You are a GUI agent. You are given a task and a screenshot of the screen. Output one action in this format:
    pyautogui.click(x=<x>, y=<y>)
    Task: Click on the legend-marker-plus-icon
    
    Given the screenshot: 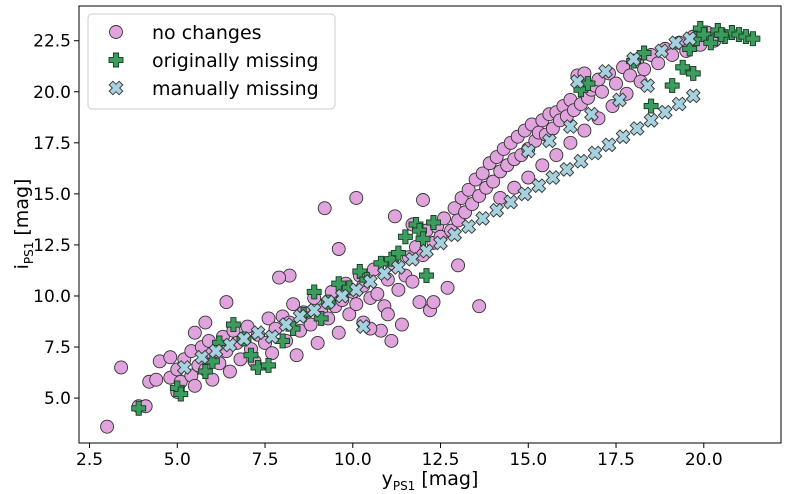 What is the action you would take?
    pyautogui.click(x=116, y=60)
    